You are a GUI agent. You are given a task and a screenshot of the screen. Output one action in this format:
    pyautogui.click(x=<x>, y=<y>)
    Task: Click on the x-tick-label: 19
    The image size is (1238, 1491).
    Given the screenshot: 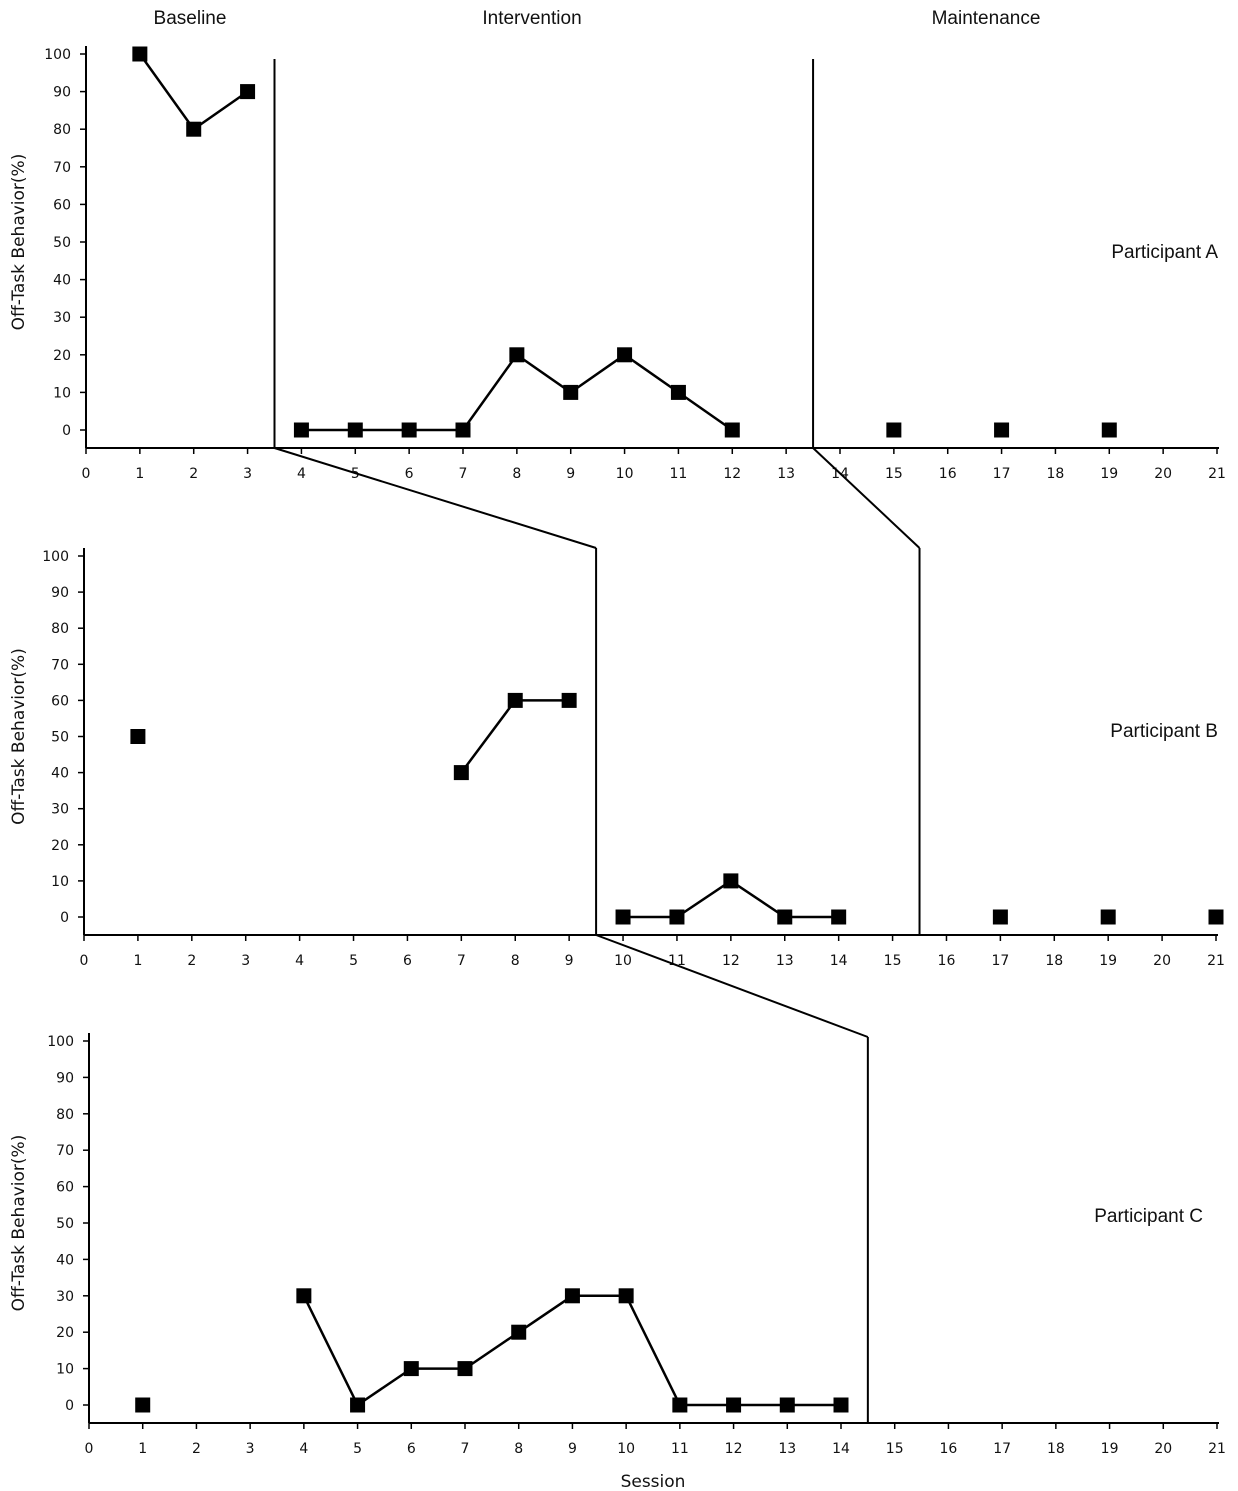 What is the action you would take?
    pyautogui.click(x=1110, y=1449)
    